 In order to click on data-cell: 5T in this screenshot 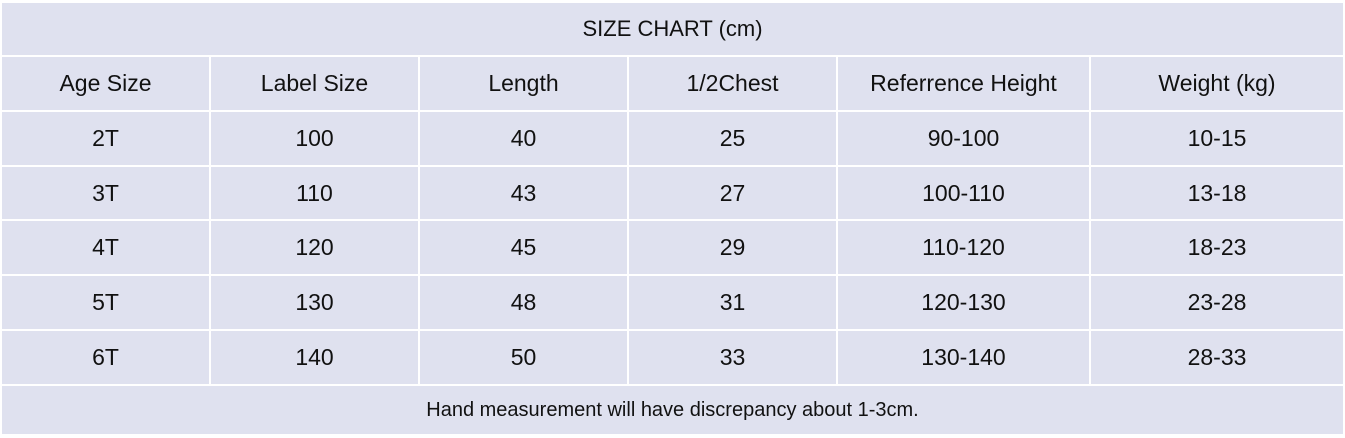, I will do `click(105, 303)`.